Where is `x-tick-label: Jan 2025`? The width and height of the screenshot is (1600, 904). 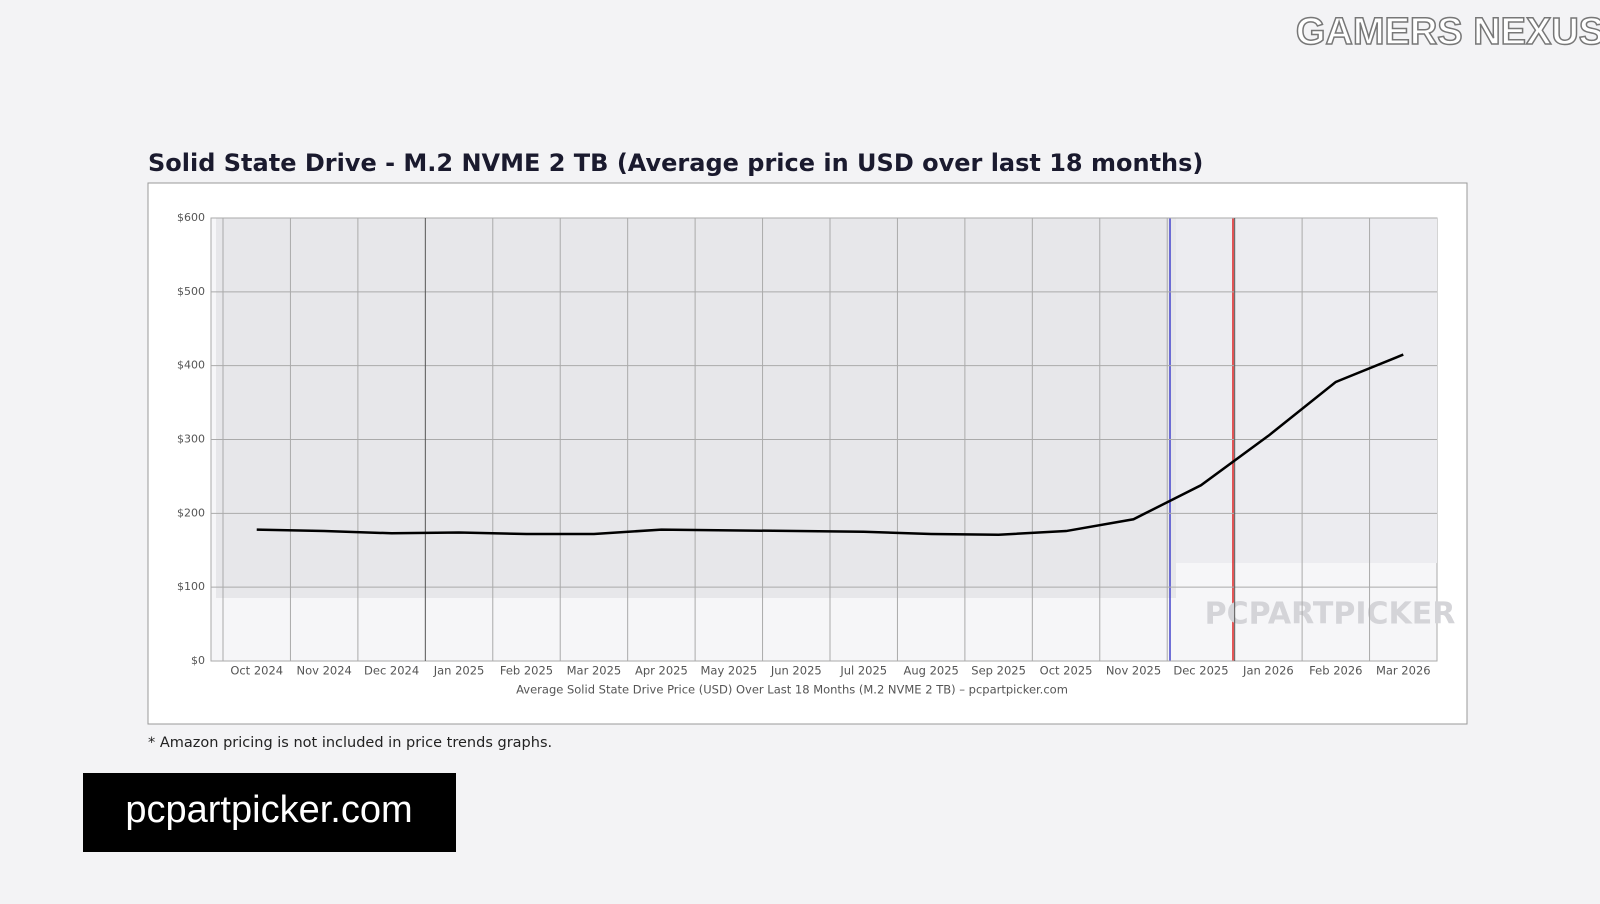 x-tick-label: Jan 2025 is located at coordinates (459, 671).